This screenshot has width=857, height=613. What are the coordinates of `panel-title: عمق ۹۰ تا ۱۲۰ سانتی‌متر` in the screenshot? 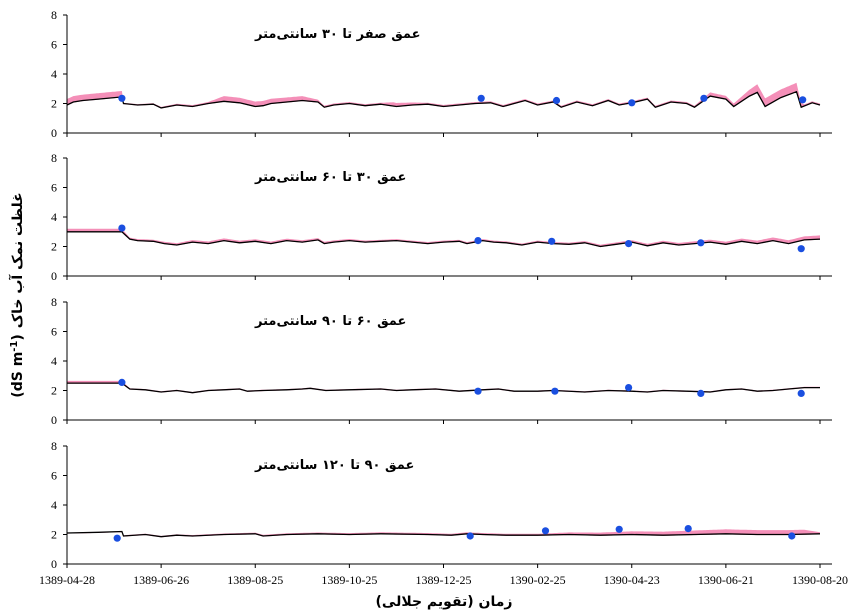 It's located at (334, 465).